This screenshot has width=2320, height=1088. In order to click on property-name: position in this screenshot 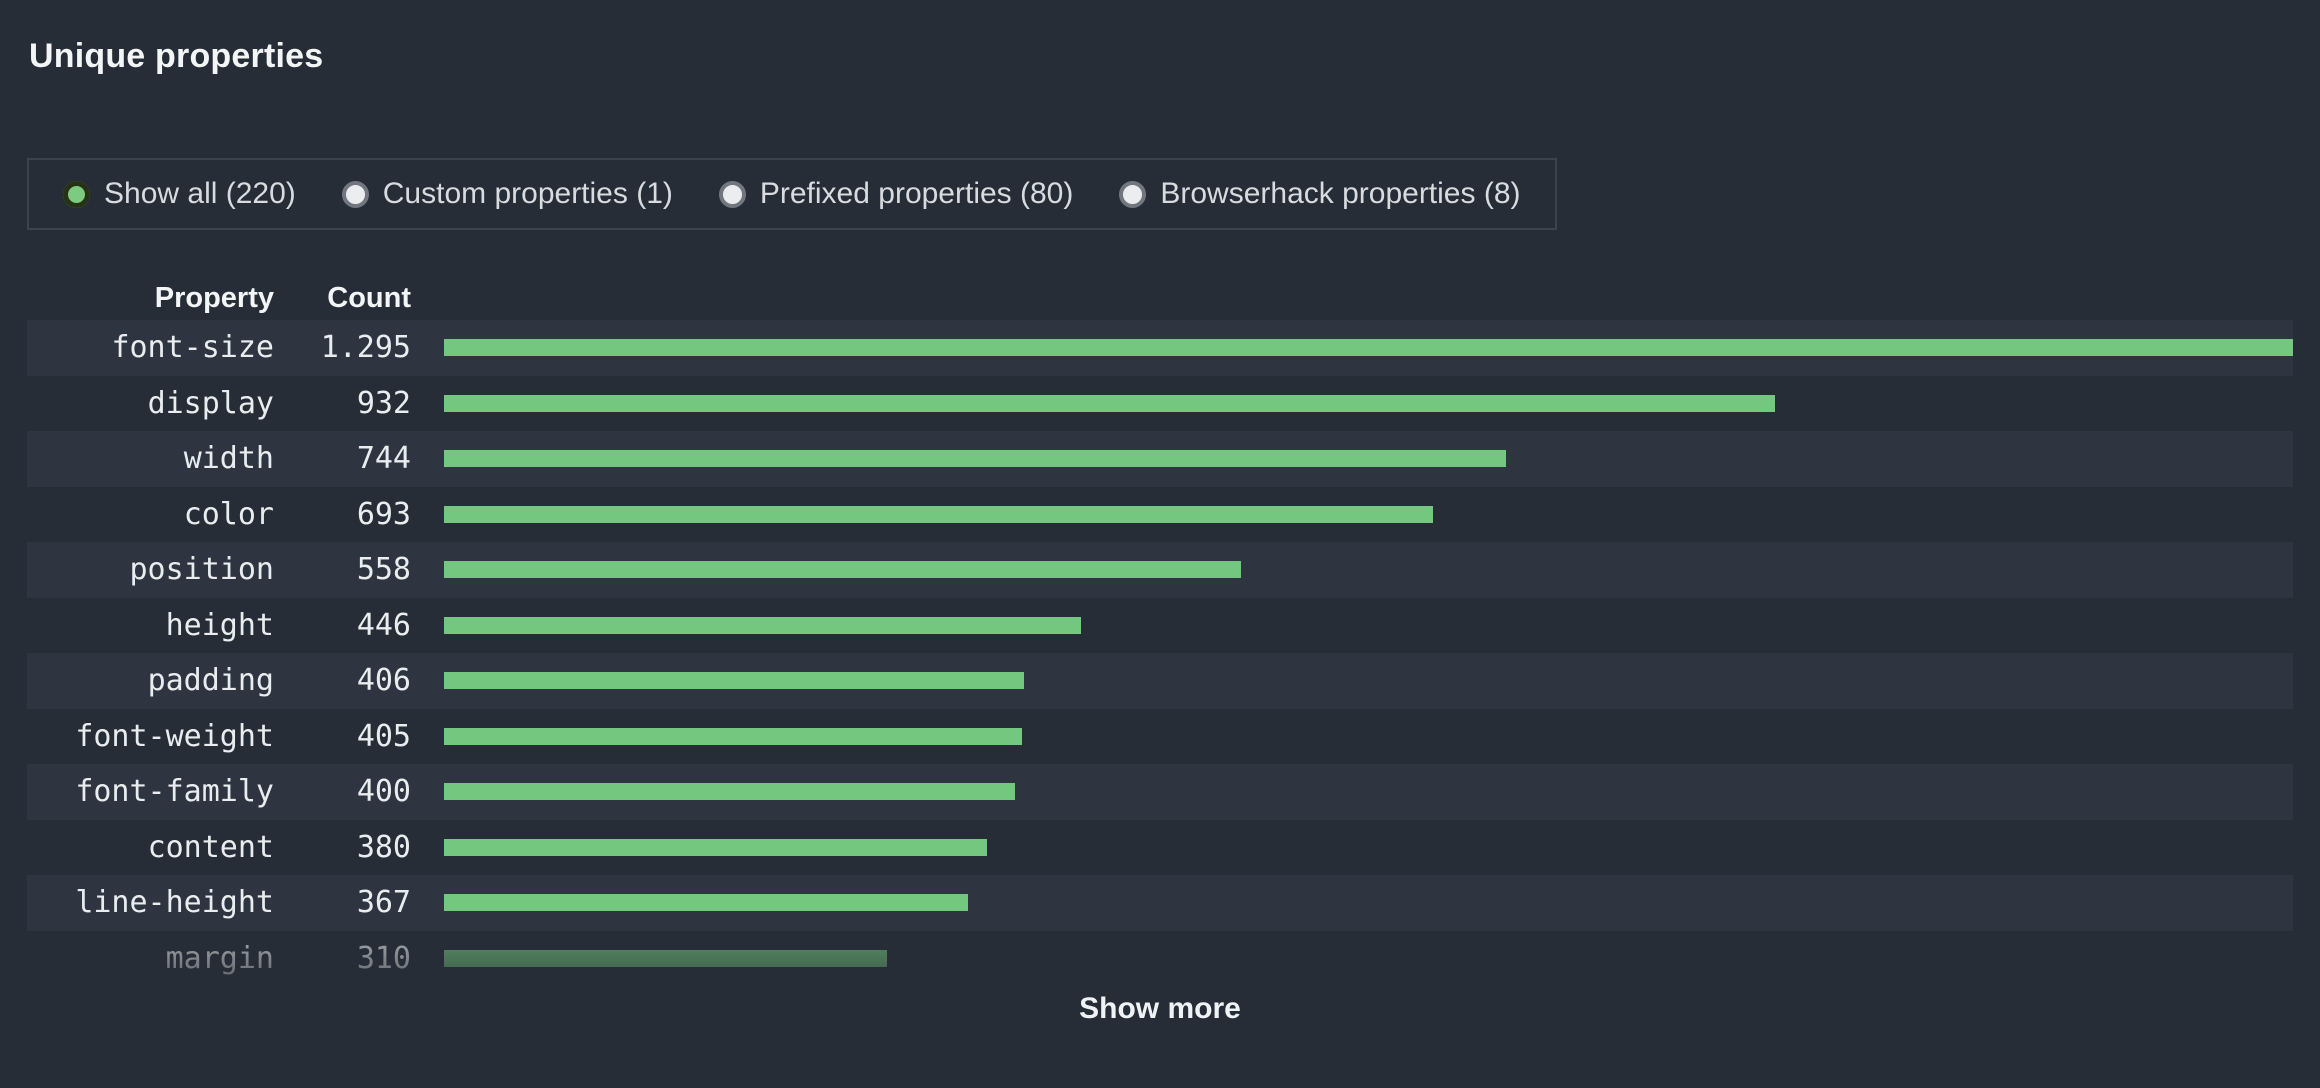, I will do `click(202, 570)`.